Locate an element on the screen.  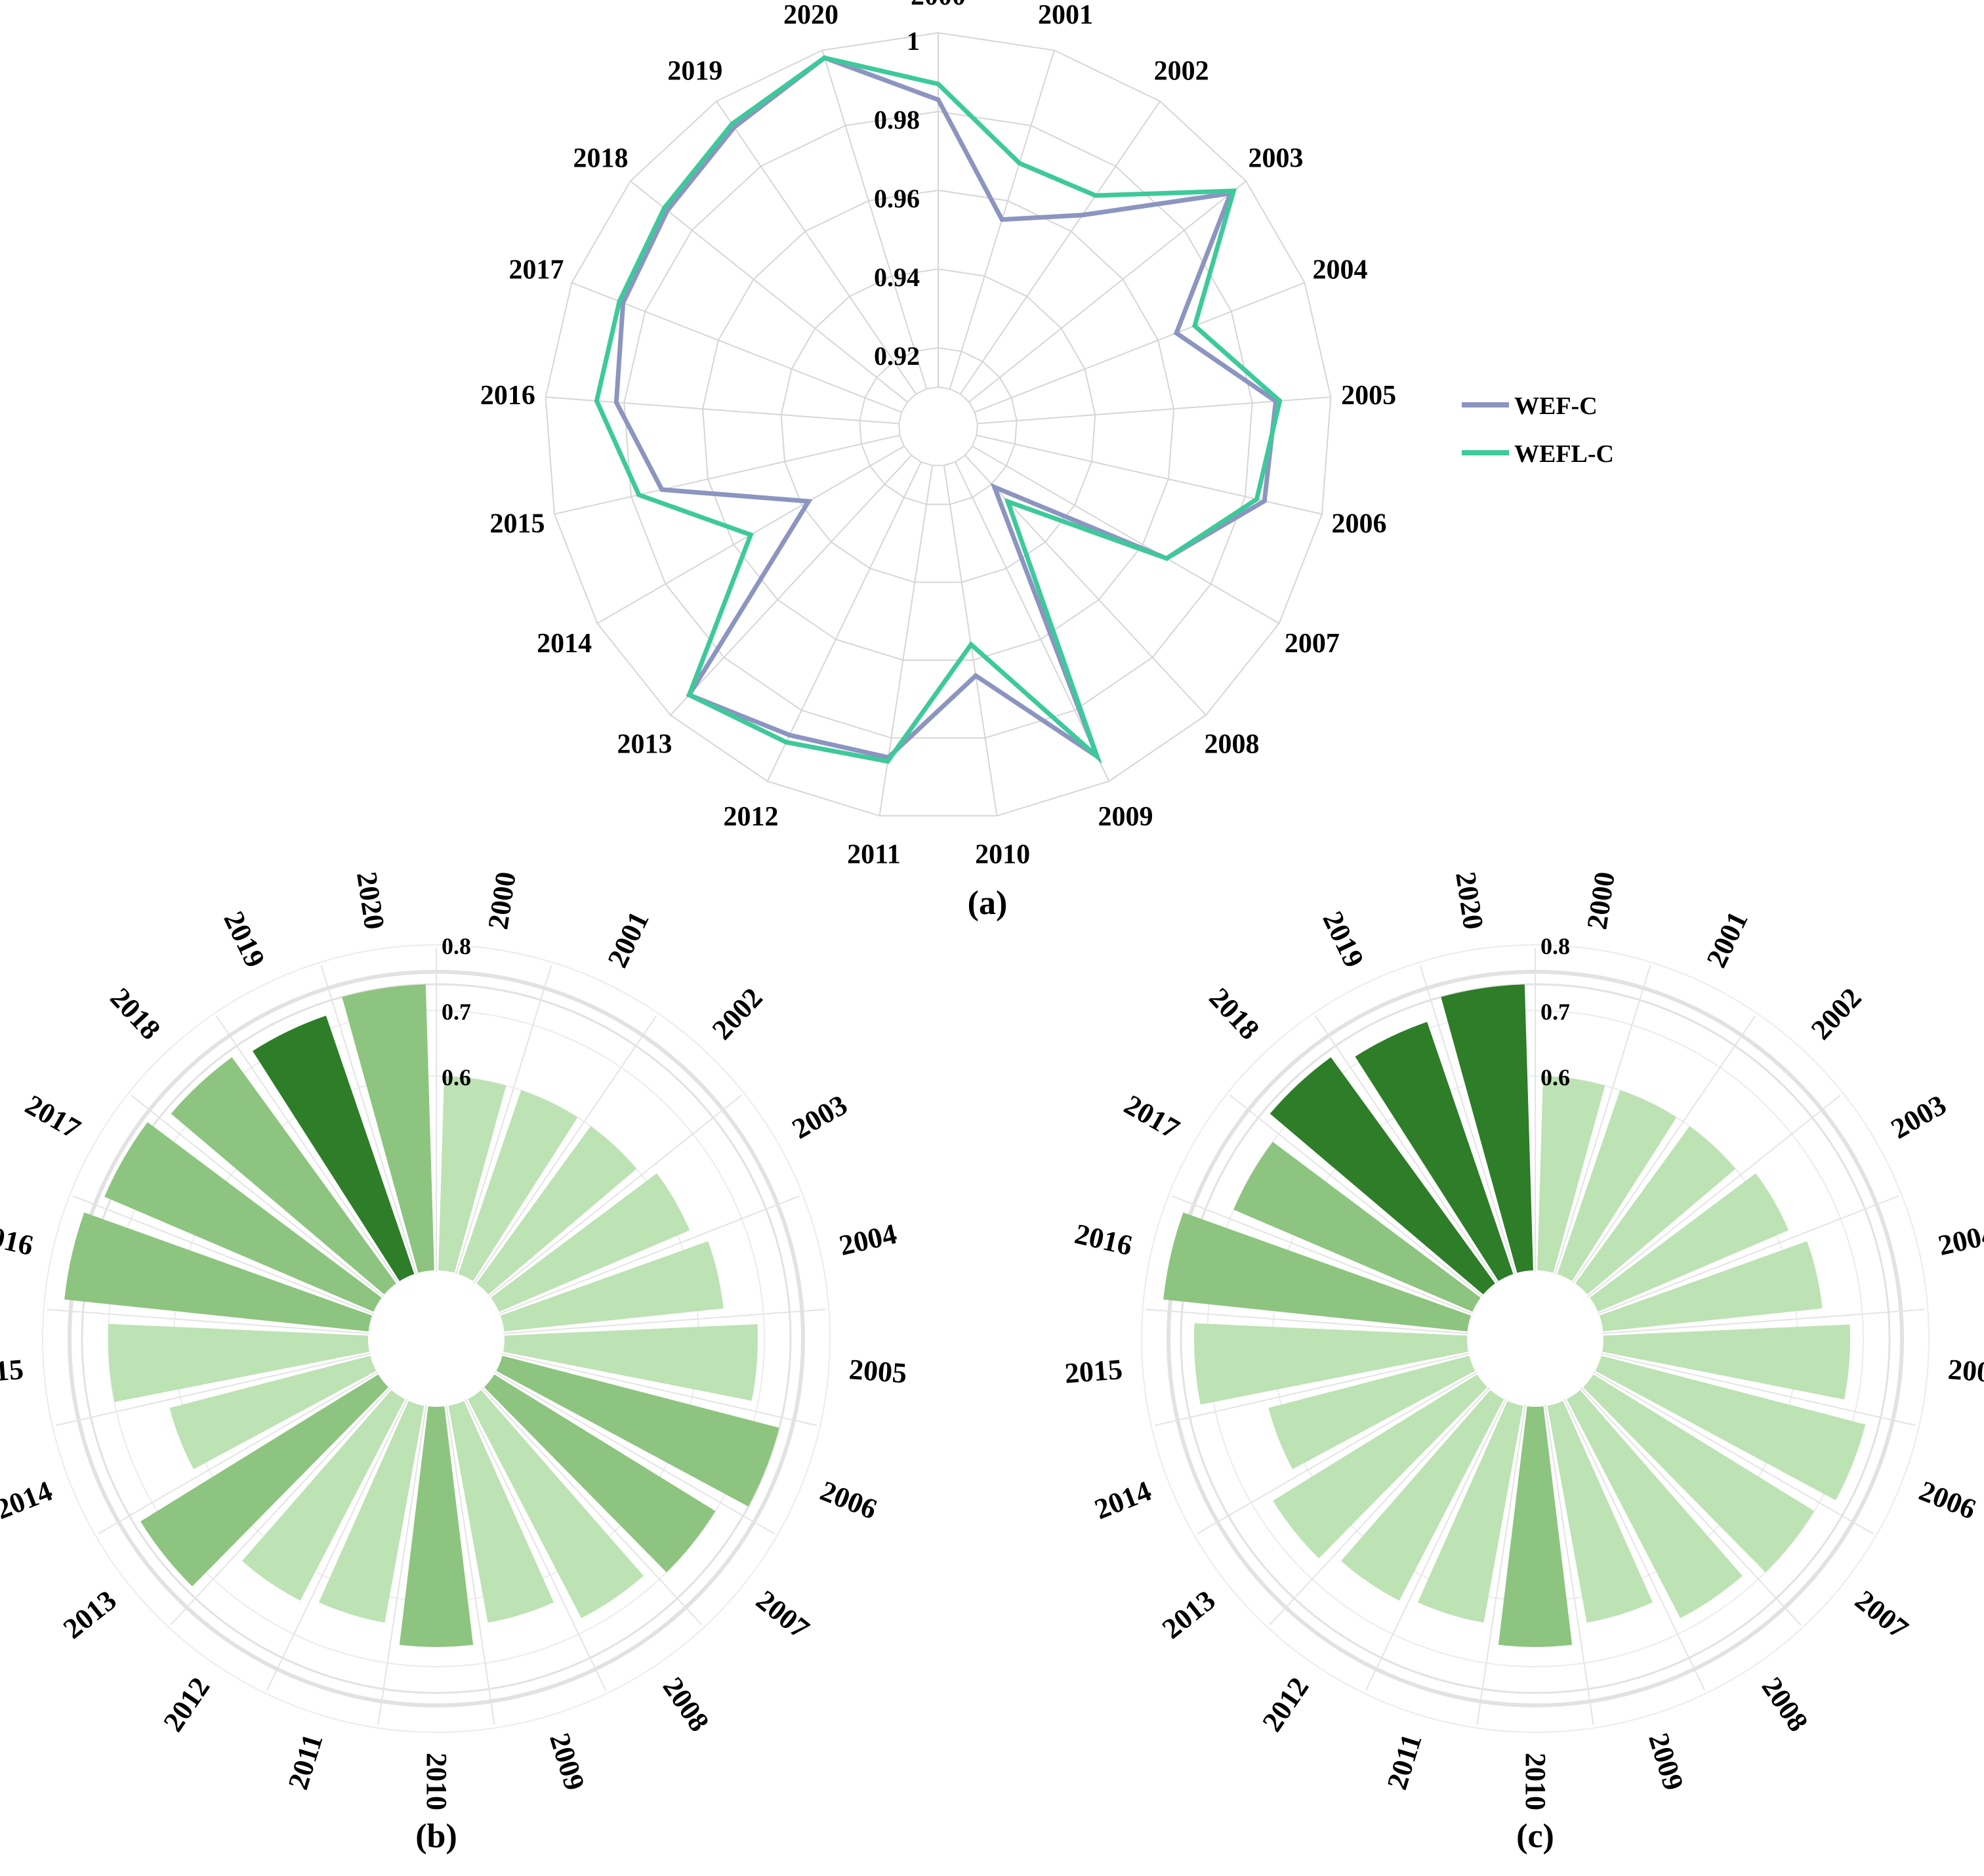
legend-label-wefl-c: WEFL-C is located at coordinates (1564, 454).